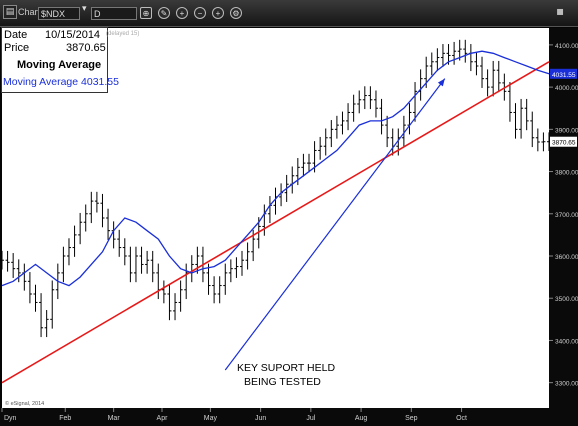 This screenshot has height=426, width=578. Describe the element at coordinates (73, 35) in the screenshot. I see `date-value: 10/15/2014` at that location.